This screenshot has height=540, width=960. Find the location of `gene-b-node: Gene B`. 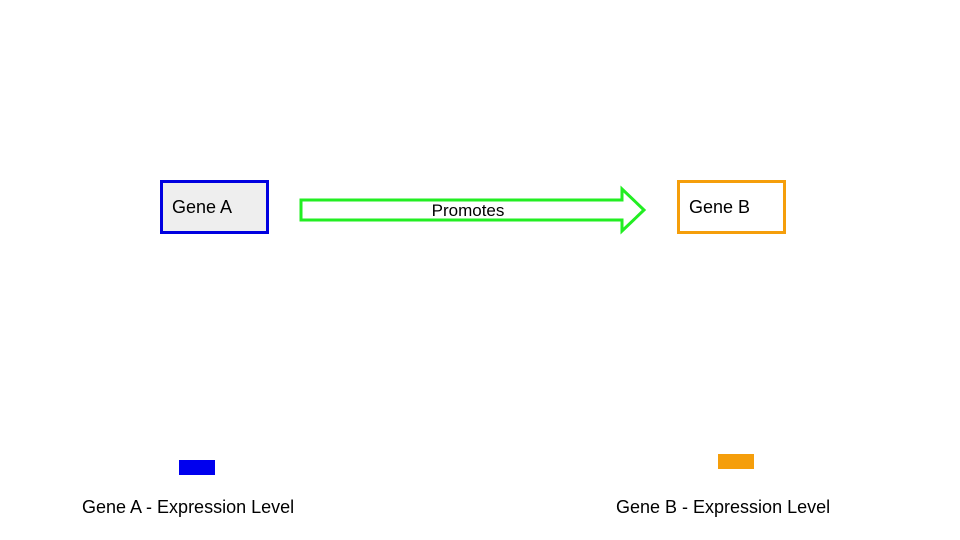

gene-b-node: Gene B is located at coordinates (731, 207).